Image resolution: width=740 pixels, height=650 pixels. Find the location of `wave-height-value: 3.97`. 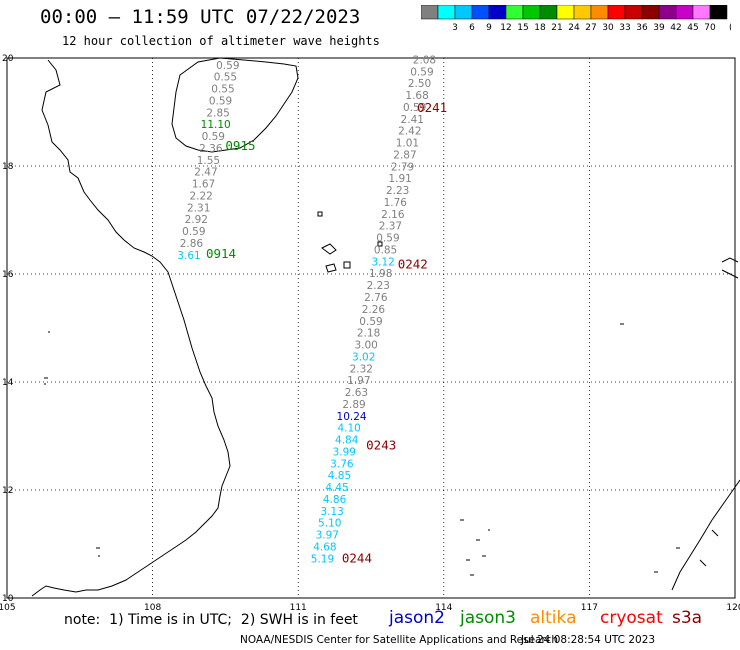

wave-height-value: 3.97 is located at coordinates (327, 536).